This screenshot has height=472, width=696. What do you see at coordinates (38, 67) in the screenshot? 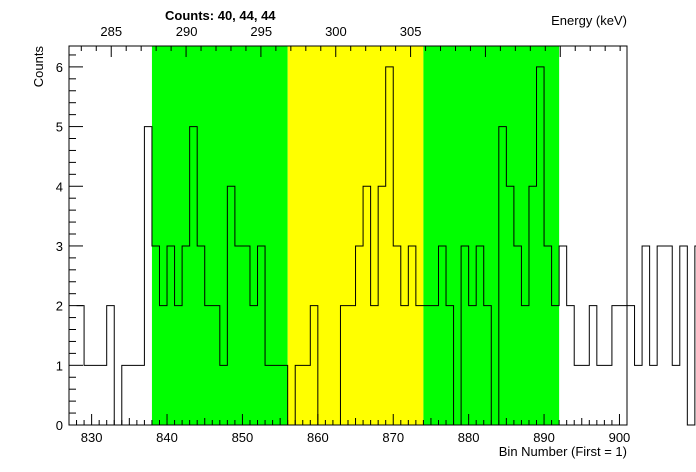
I see `y-axis-title: Counts` at bounding box center [38, 67].